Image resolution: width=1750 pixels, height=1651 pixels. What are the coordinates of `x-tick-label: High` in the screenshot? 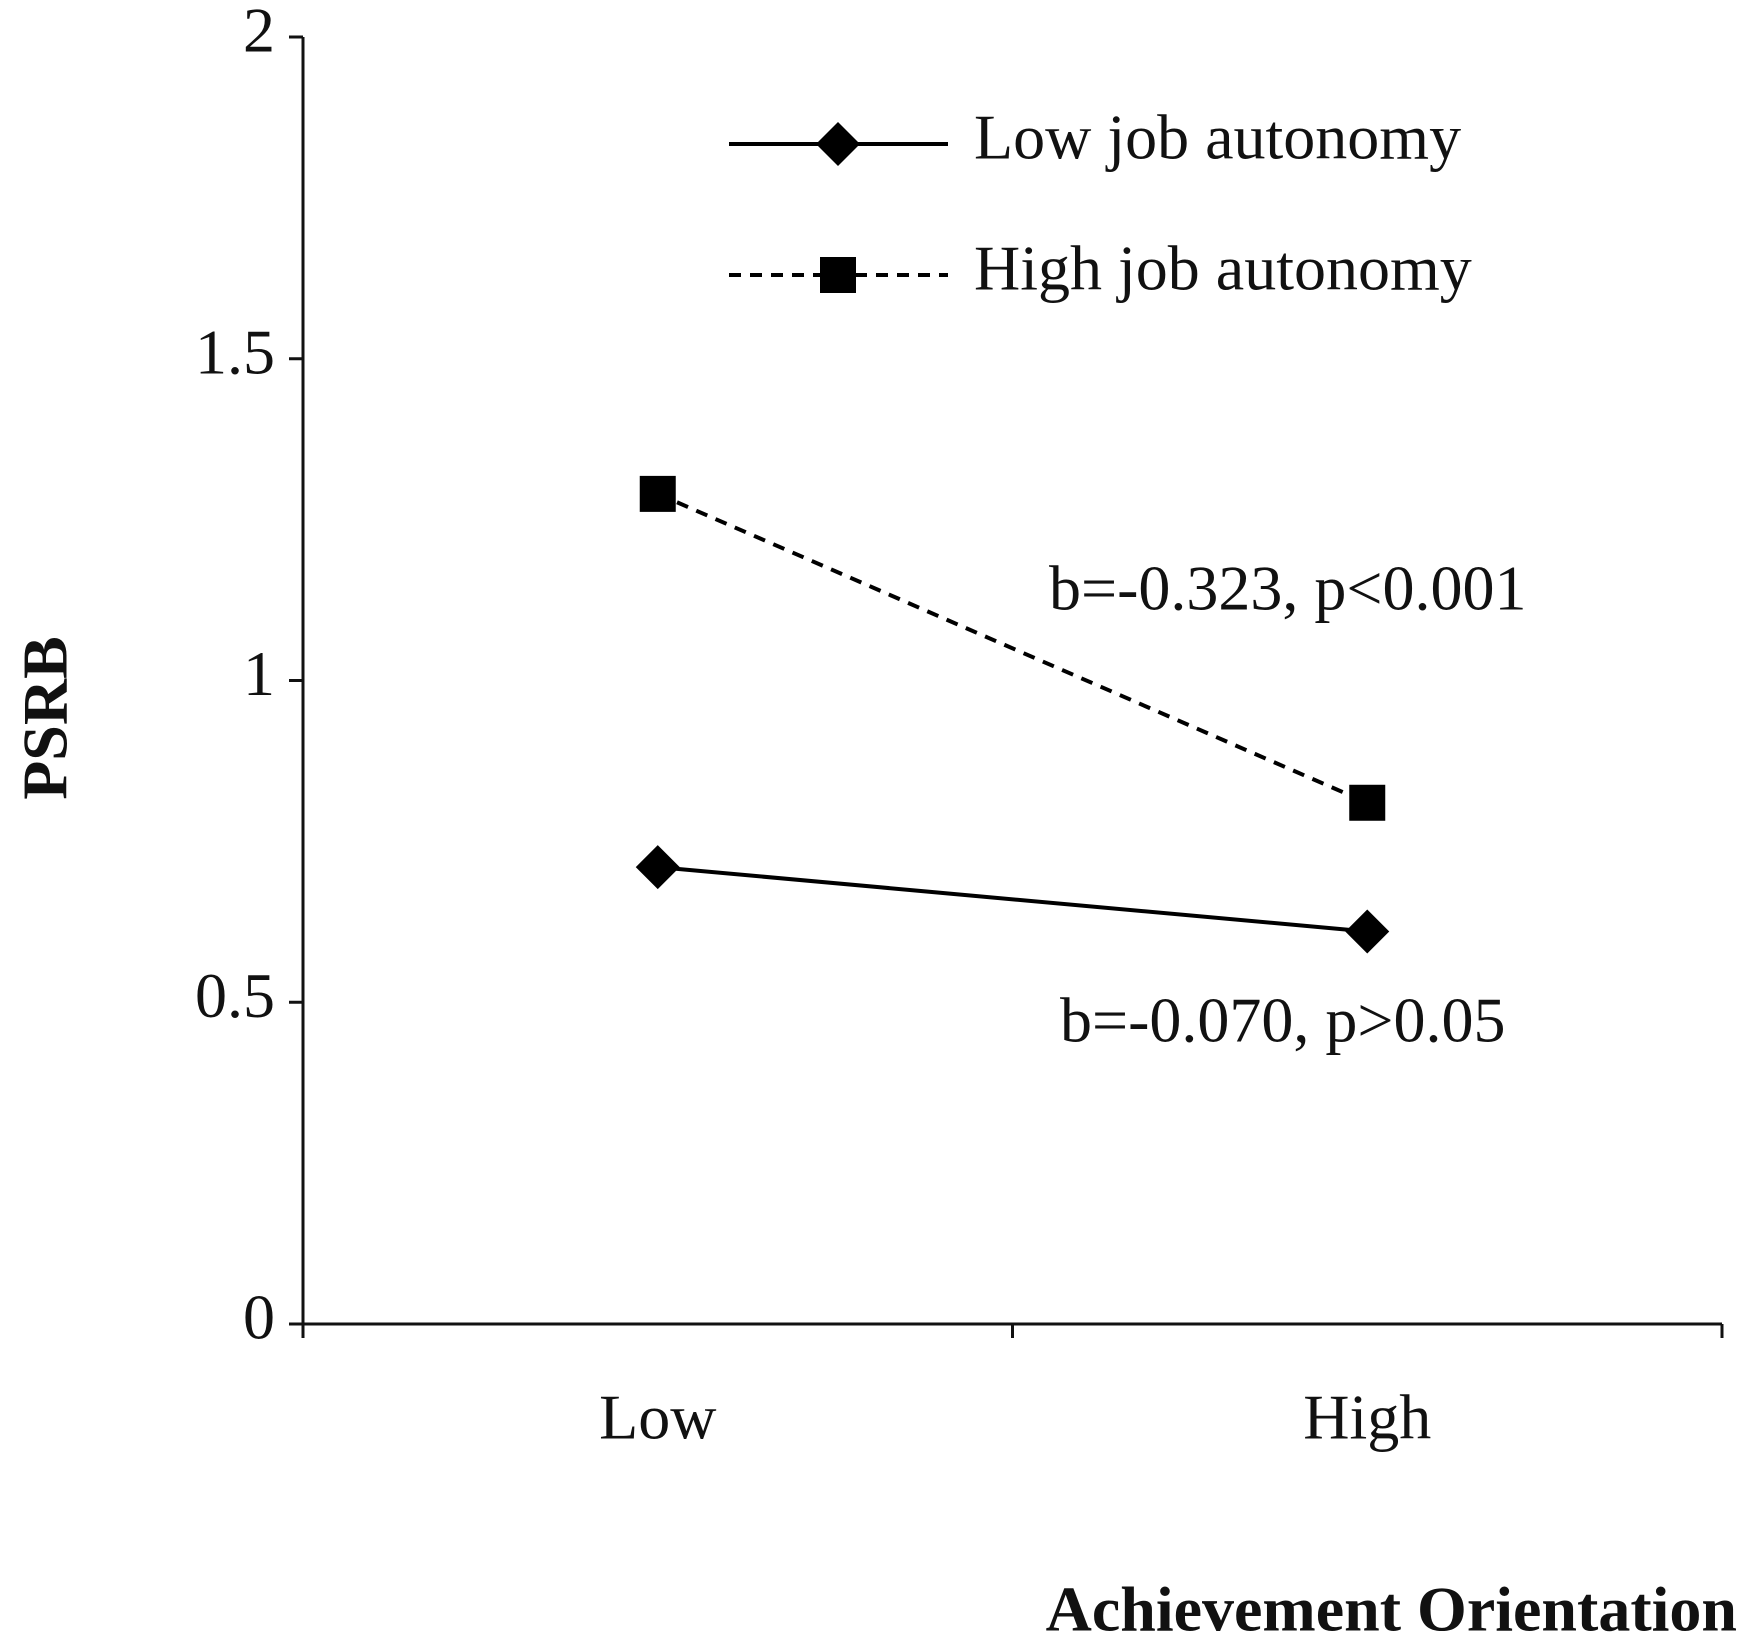 It's located at (1367, 1417).